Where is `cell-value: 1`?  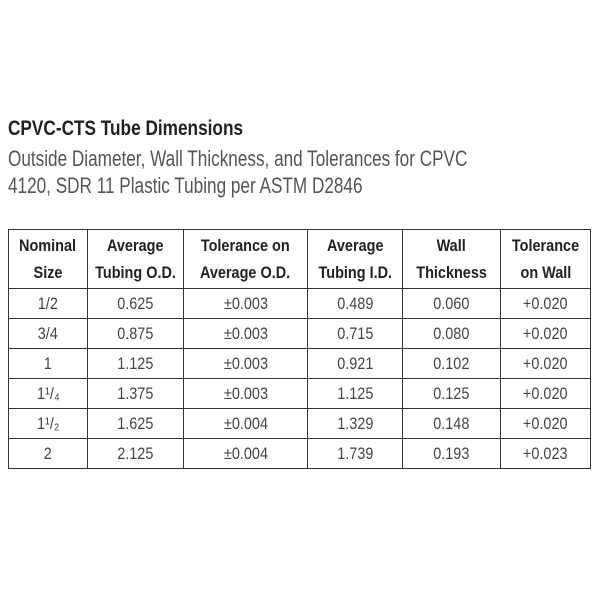 cell-value: 1 is located at coordinates (48, 363).